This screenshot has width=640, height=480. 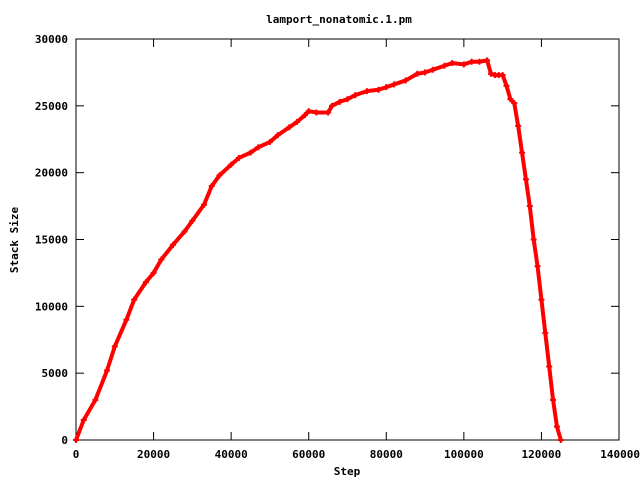 I want to click on x-tick-label: 140000, so click(x=620, y=454).